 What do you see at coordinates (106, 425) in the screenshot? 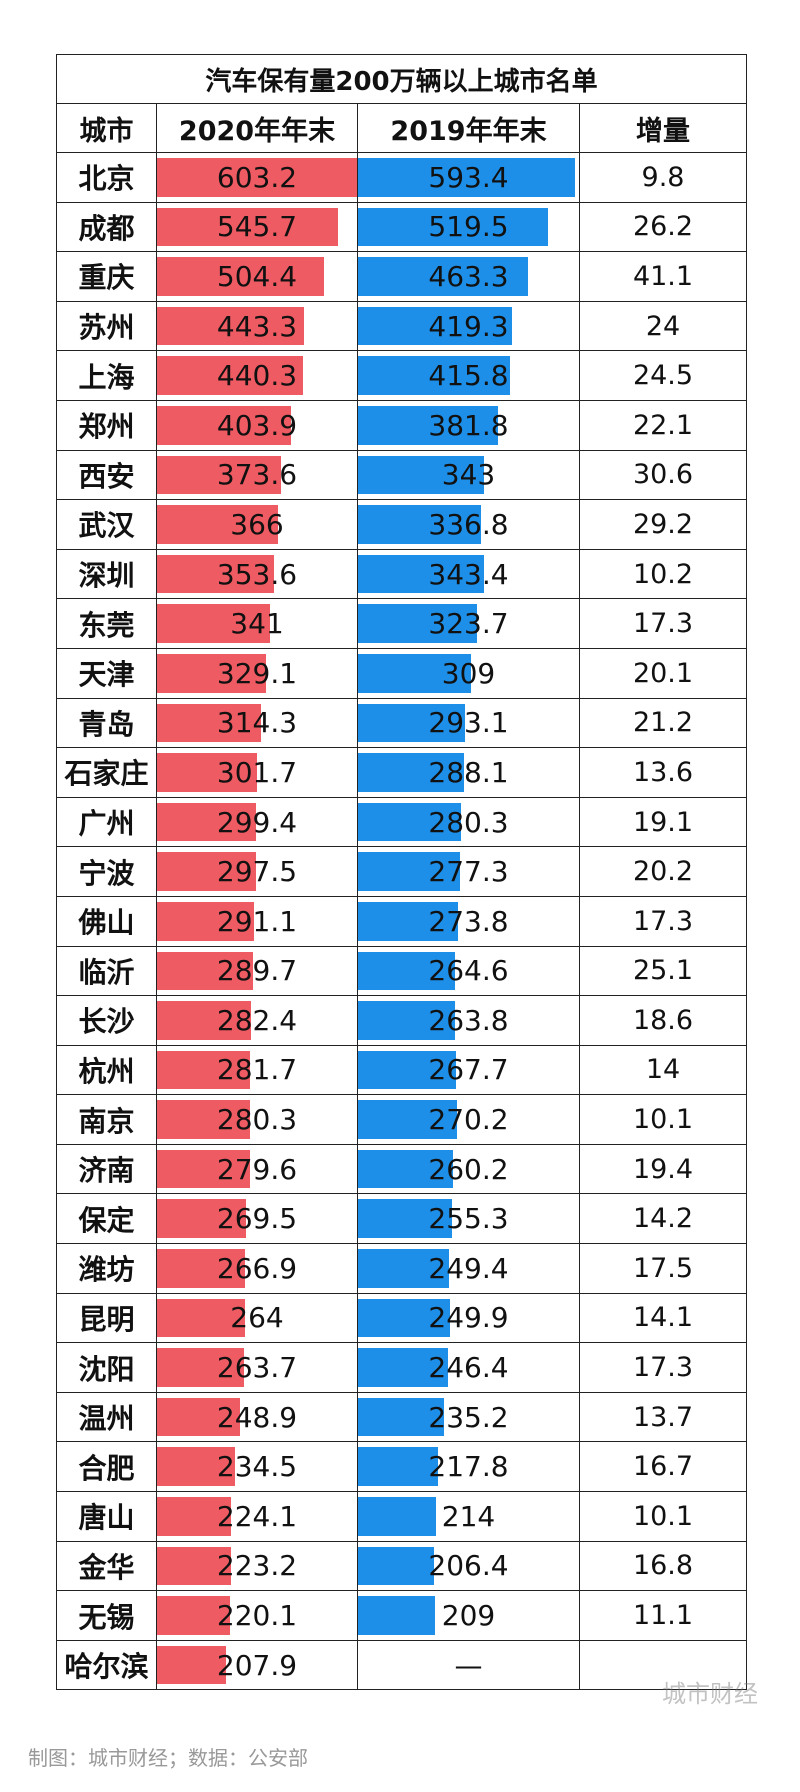
I see `city-cell: 郑州` at bounding box center [106, 425].